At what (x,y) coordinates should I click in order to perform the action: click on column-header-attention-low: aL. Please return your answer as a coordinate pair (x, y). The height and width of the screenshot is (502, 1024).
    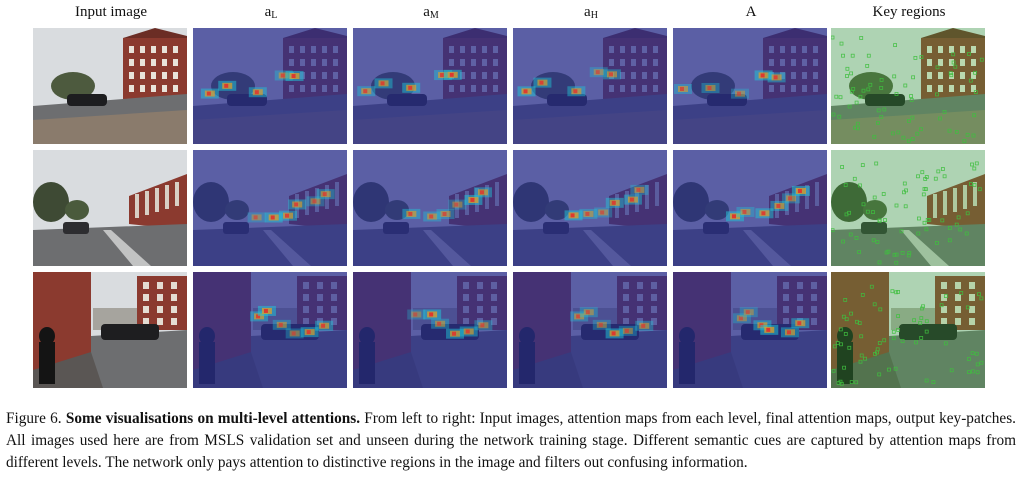
    Looking at the image, I should click on (271, 12).